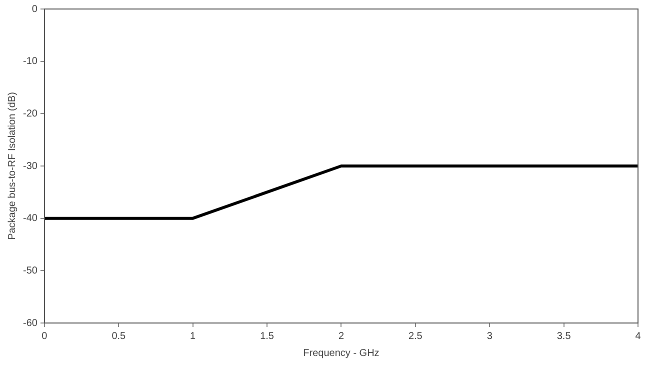 This screenshot has height=367, width=650. What do you see at coordinates (30, 270) in the screenshot?
I see `y-tick-label: -50` at bounding box center [30, 270].